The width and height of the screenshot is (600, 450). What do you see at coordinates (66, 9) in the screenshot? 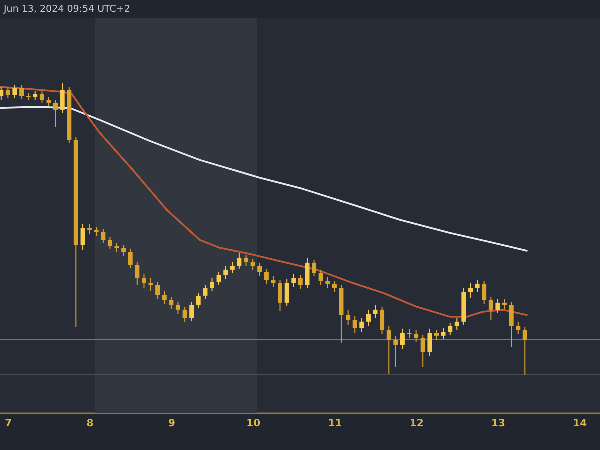
I see `text: Jun 13, 2024 09:54 UTC+2` at bounding box center [66, 9].